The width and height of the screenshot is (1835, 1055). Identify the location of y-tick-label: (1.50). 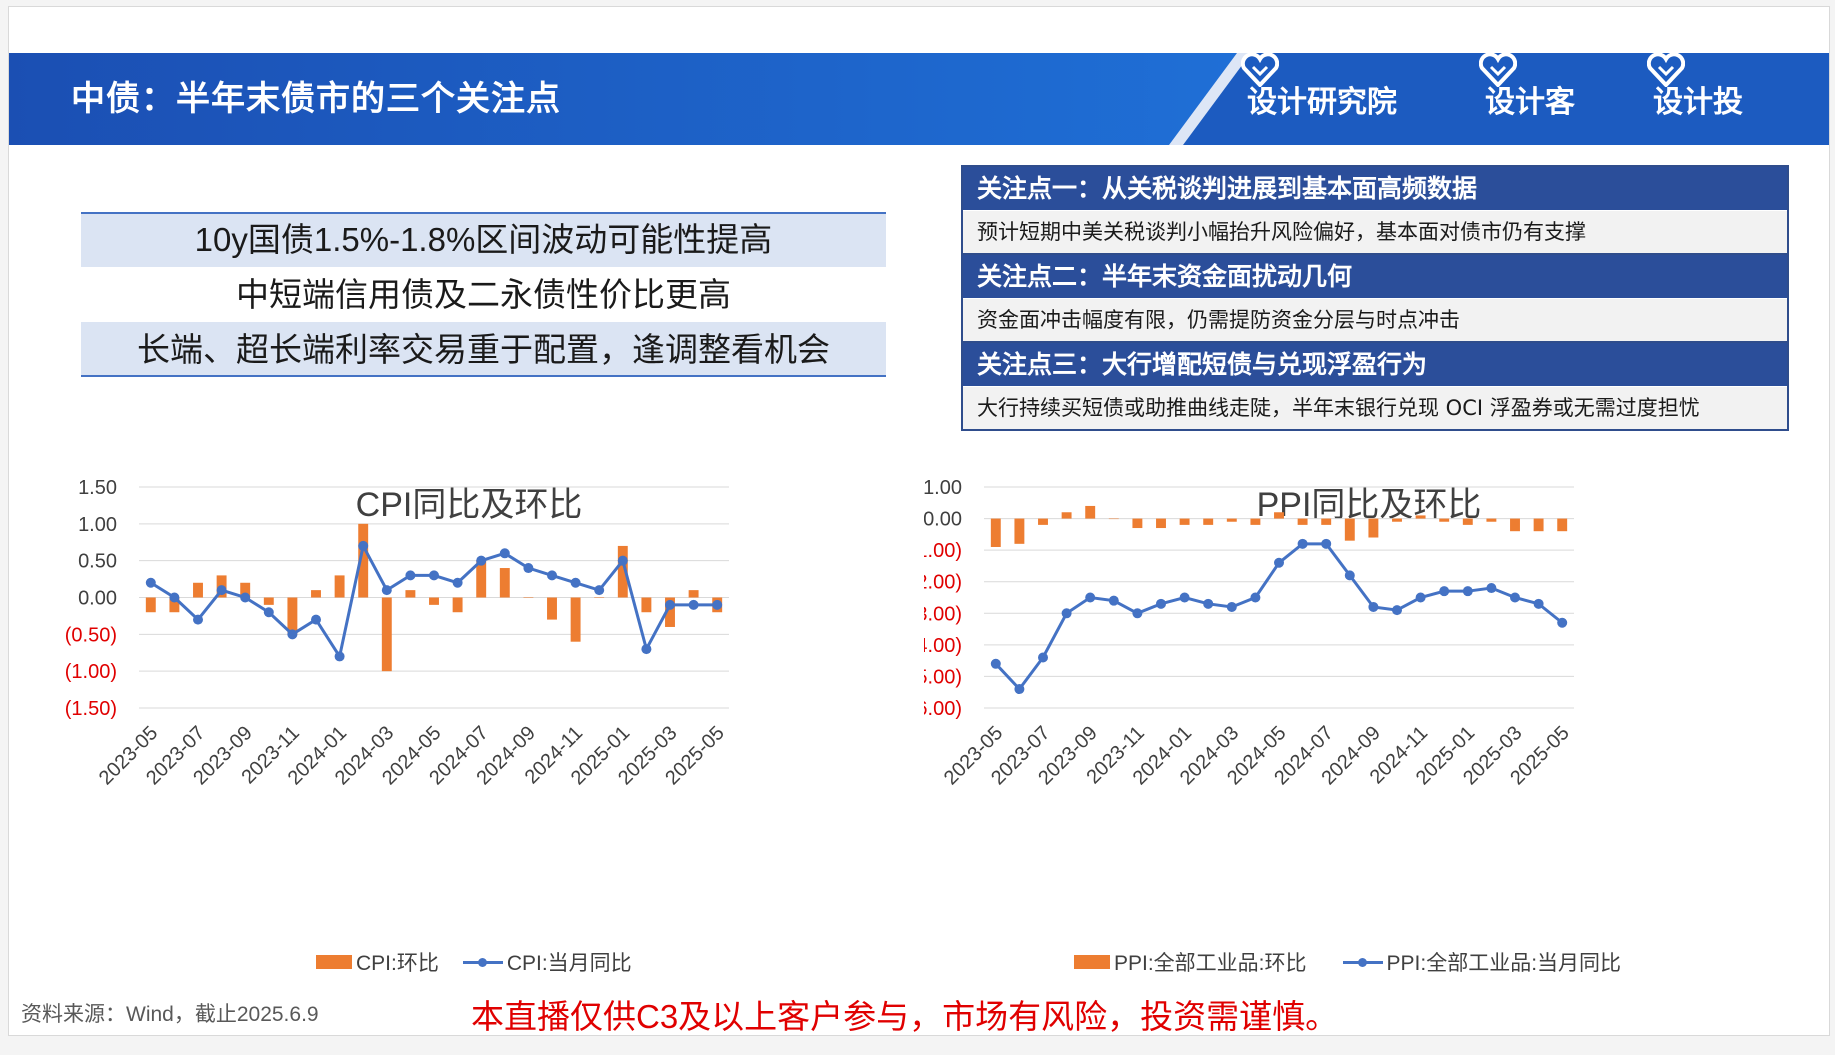
(91, 709).